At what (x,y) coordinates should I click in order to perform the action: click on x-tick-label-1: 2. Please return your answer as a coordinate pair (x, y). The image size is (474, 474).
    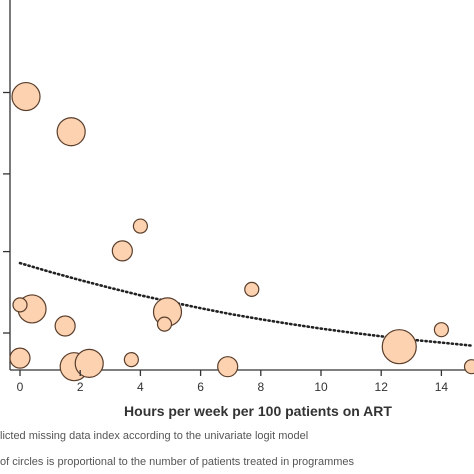
    Looking at the image, I should click on (80, 387).